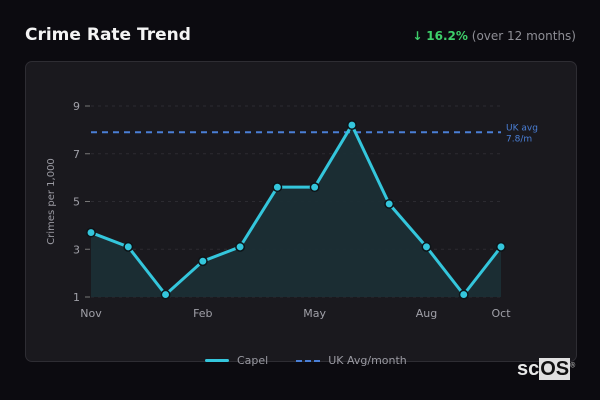 The height and width of the screenshot is (400, 600). Describe the element at coordinates (447, 36) in the screenshot. I see `trend-value: 16.2%` at that location.